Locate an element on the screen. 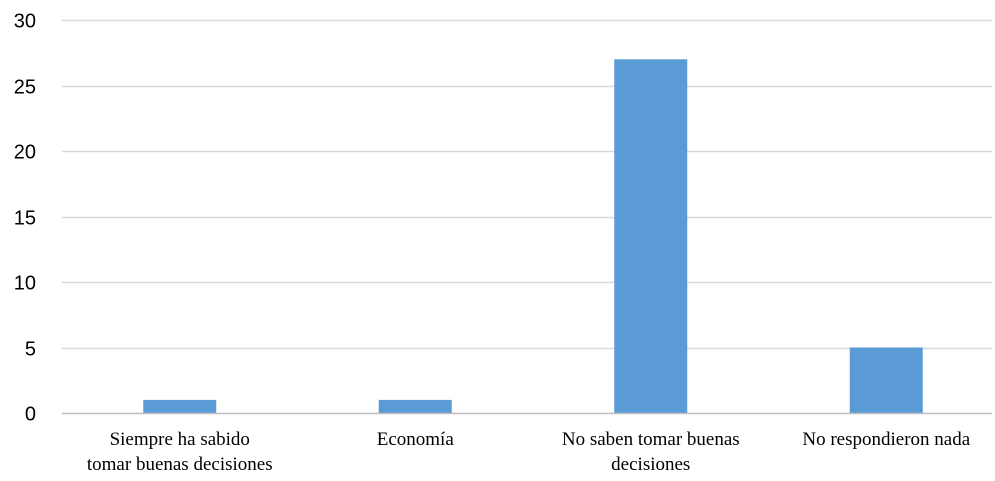 Image resolution: width=995 pixels, height=481 pixels. y-tick-label: 15 is located at coordinates (25, 219).